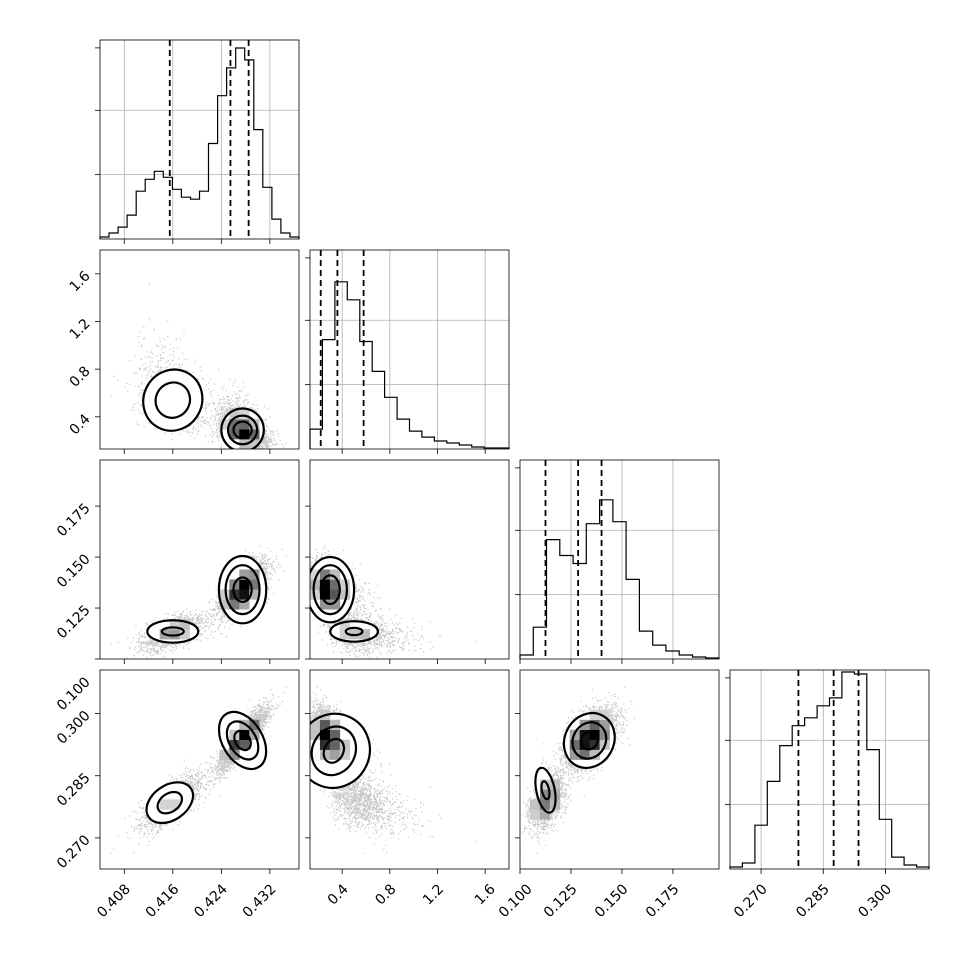  What do you see at coordinates (211, 901) in the screenshot?
I see `x-tick-label: 0.424` at bounding box center [211, 901].